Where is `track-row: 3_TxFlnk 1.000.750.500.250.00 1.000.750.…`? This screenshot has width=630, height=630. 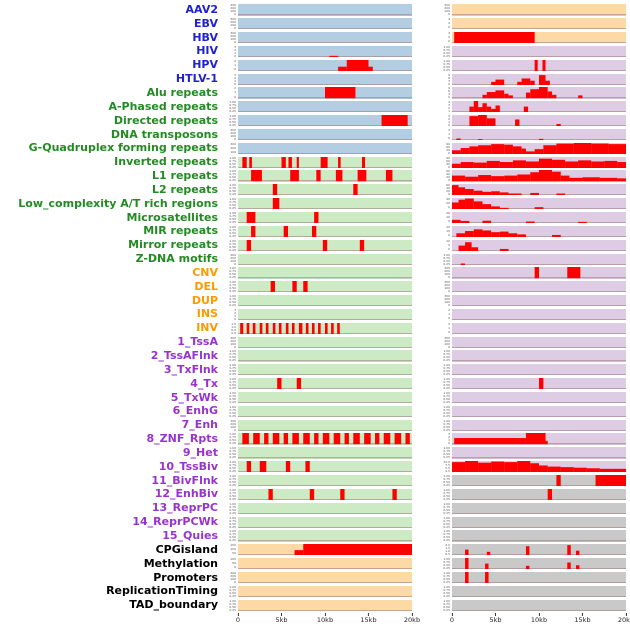 track-row: 3_TxFlnk 1.000.750.500.250.00 1.000.750.… is located at coordinates (315, 370).